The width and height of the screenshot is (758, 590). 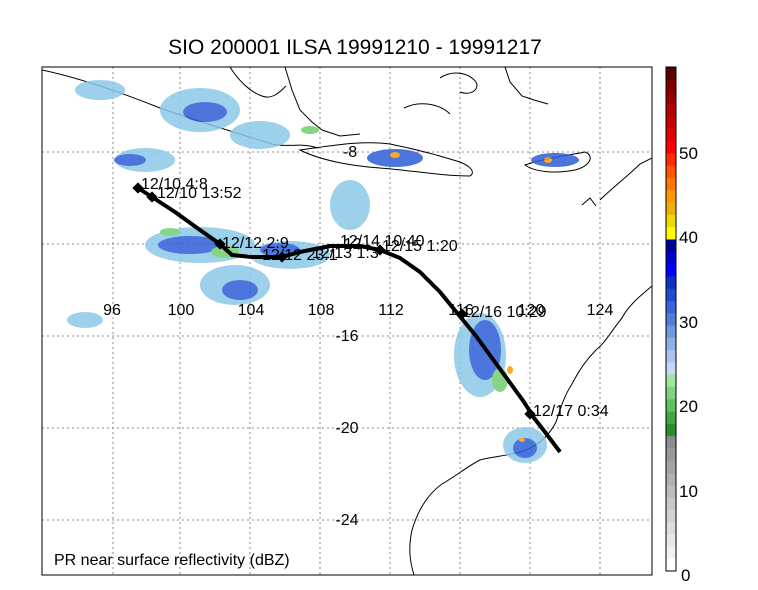 I want to click on colorbar-frame, so click(x=671, y=319).